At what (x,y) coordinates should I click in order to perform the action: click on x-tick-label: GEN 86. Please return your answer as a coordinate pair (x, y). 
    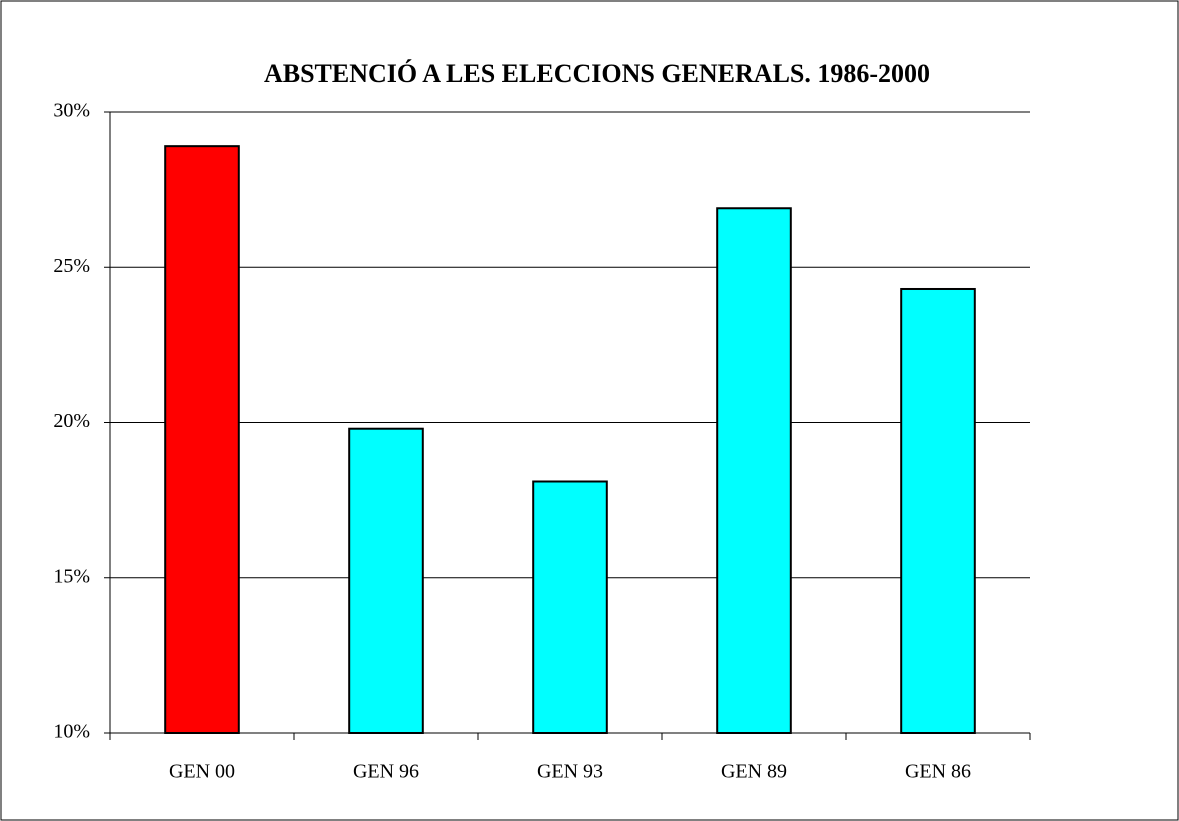
    Looking at the image, I should click on (938, 772).